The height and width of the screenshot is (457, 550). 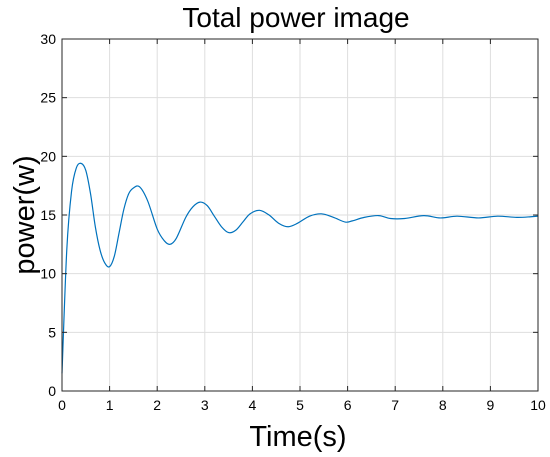 I want to click on x-tick-label: 7, so click(x=395, y=405).